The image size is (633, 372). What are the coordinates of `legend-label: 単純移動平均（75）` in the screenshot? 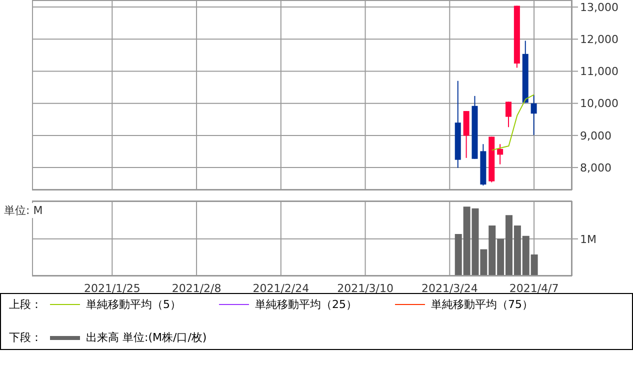 It's located at (482, 304).